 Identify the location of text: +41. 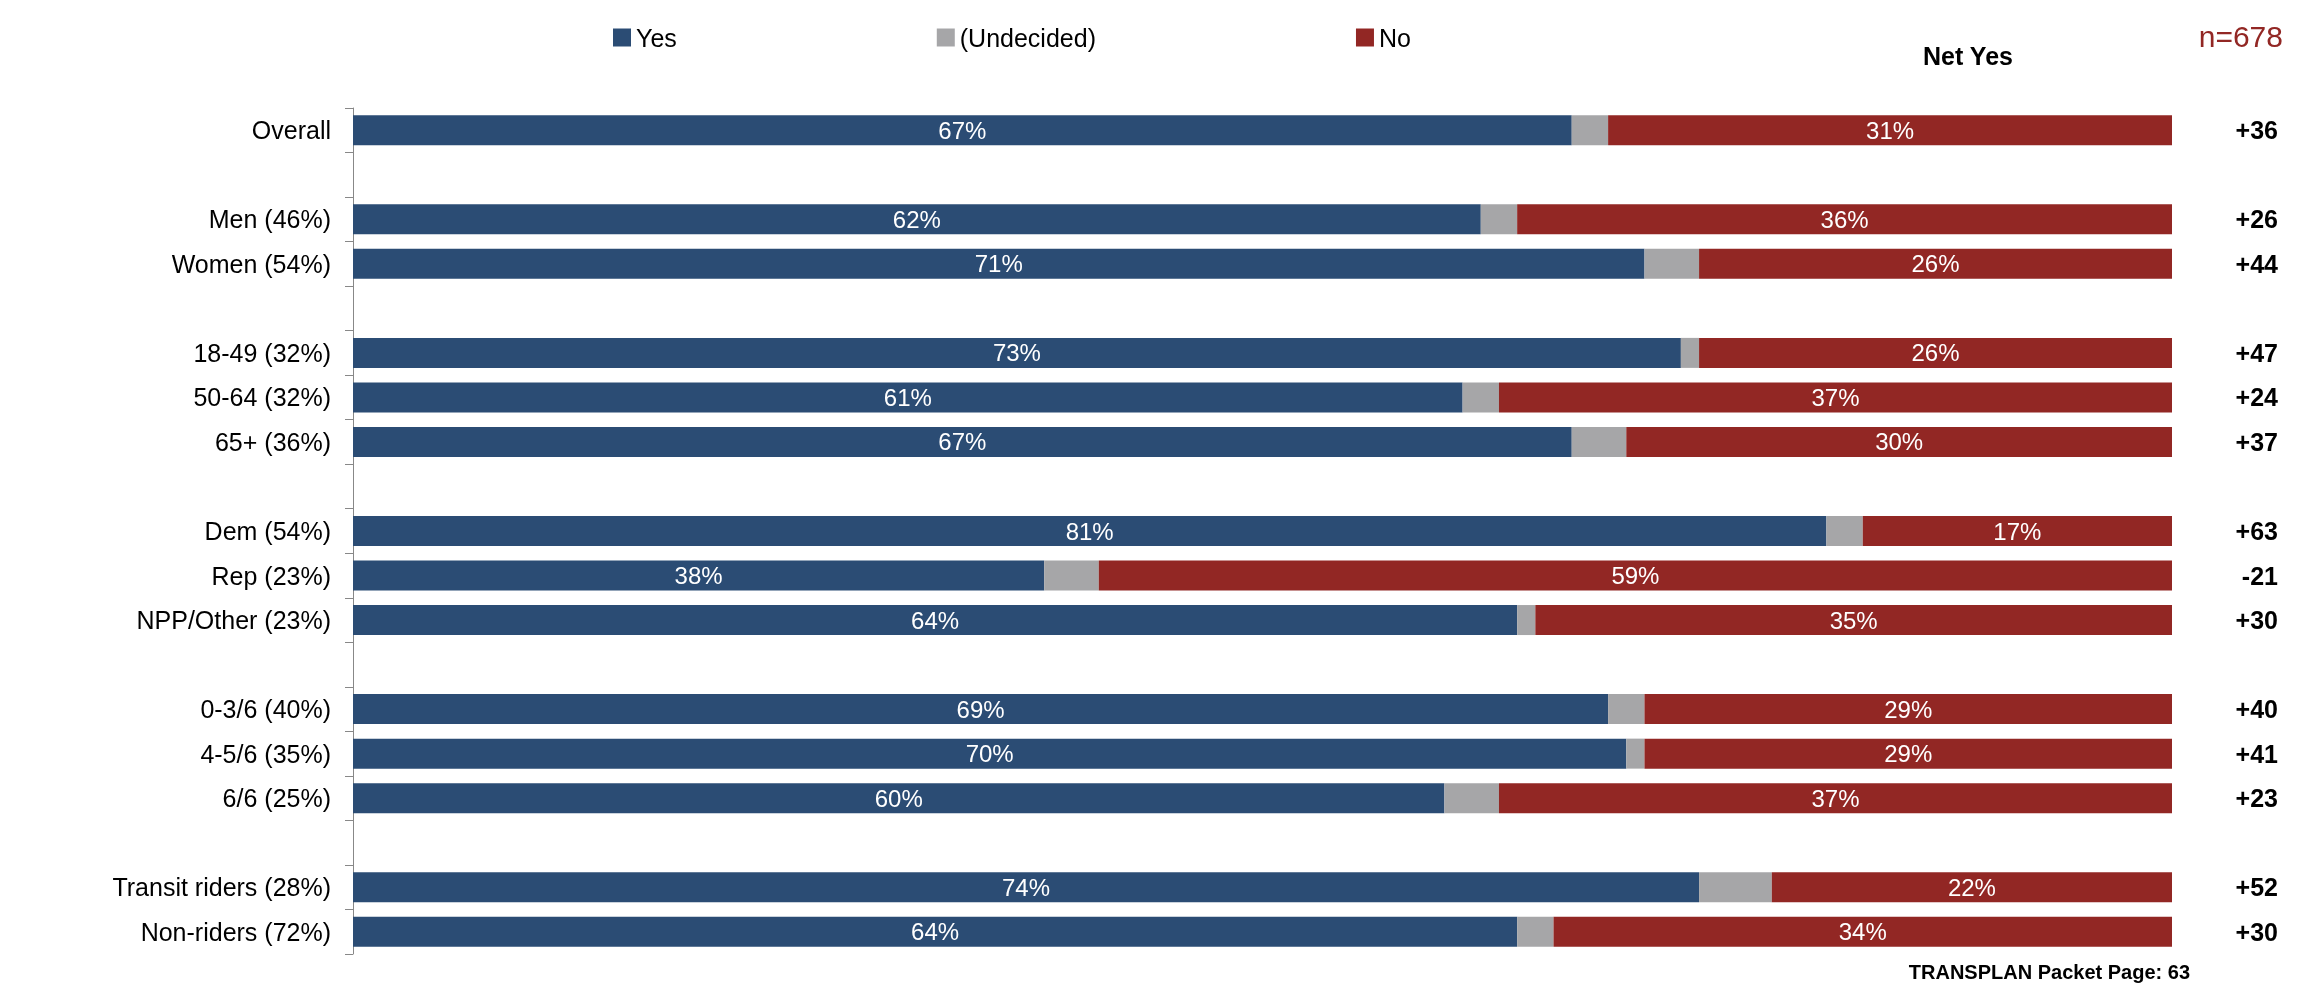
(2257, 753).